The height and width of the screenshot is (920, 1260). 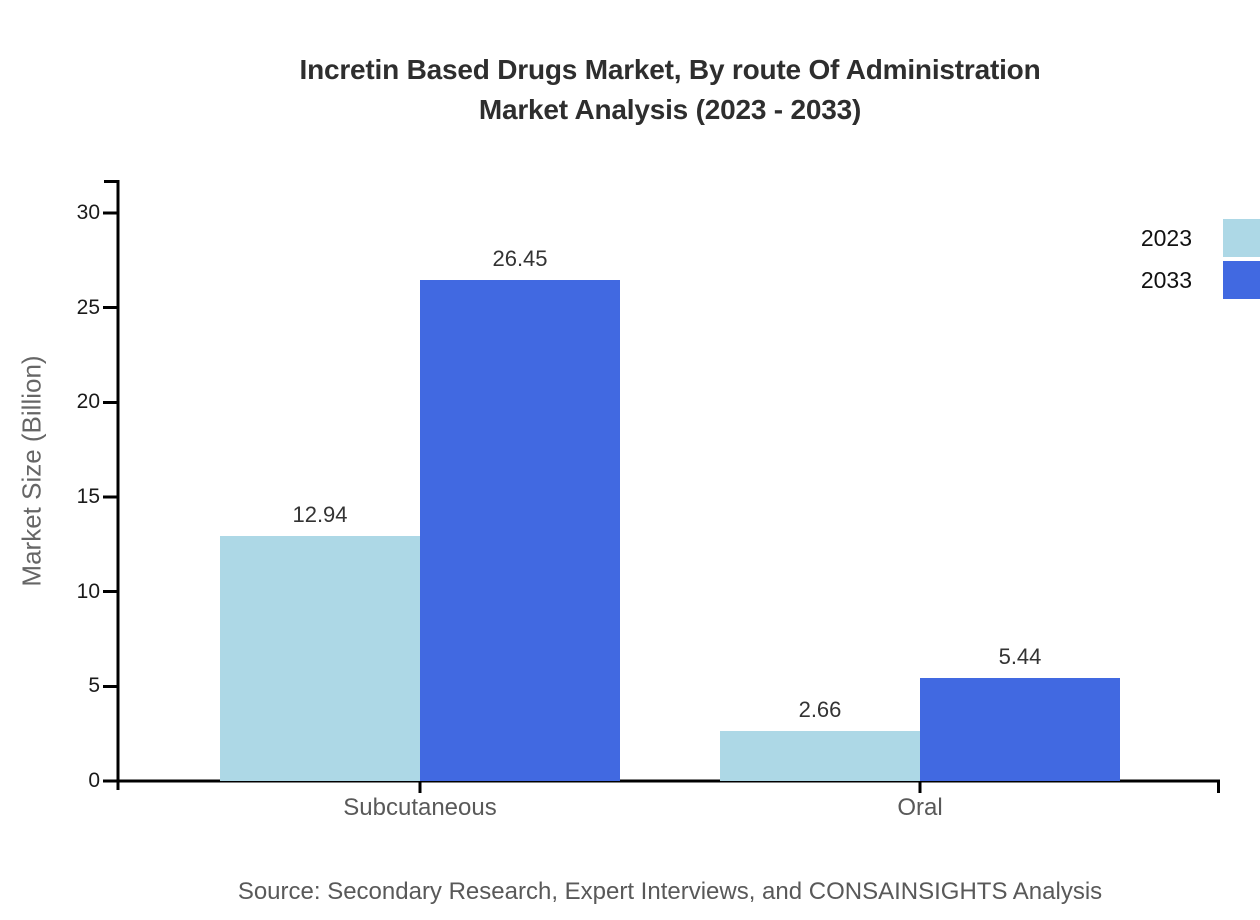 I want to click on y-axis-title: Market Size (Billion), so click(x=31, y=471).